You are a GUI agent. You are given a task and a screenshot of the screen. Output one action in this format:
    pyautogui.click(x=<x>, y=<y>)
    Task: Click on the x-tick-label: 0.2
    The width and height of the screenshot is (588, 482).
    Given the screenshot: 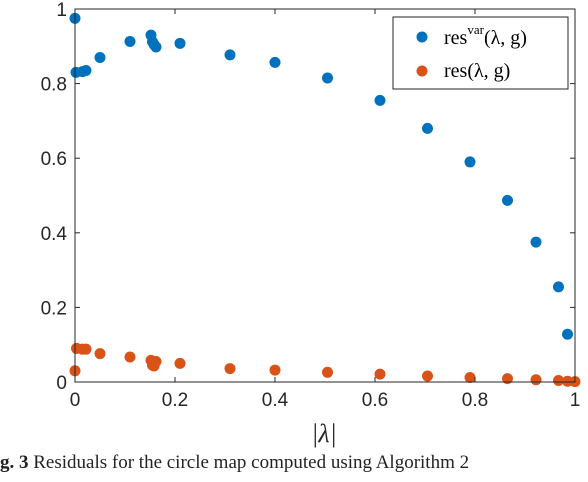 What is the action you would take?
    pyautogui.click(x=175, y=400)
    